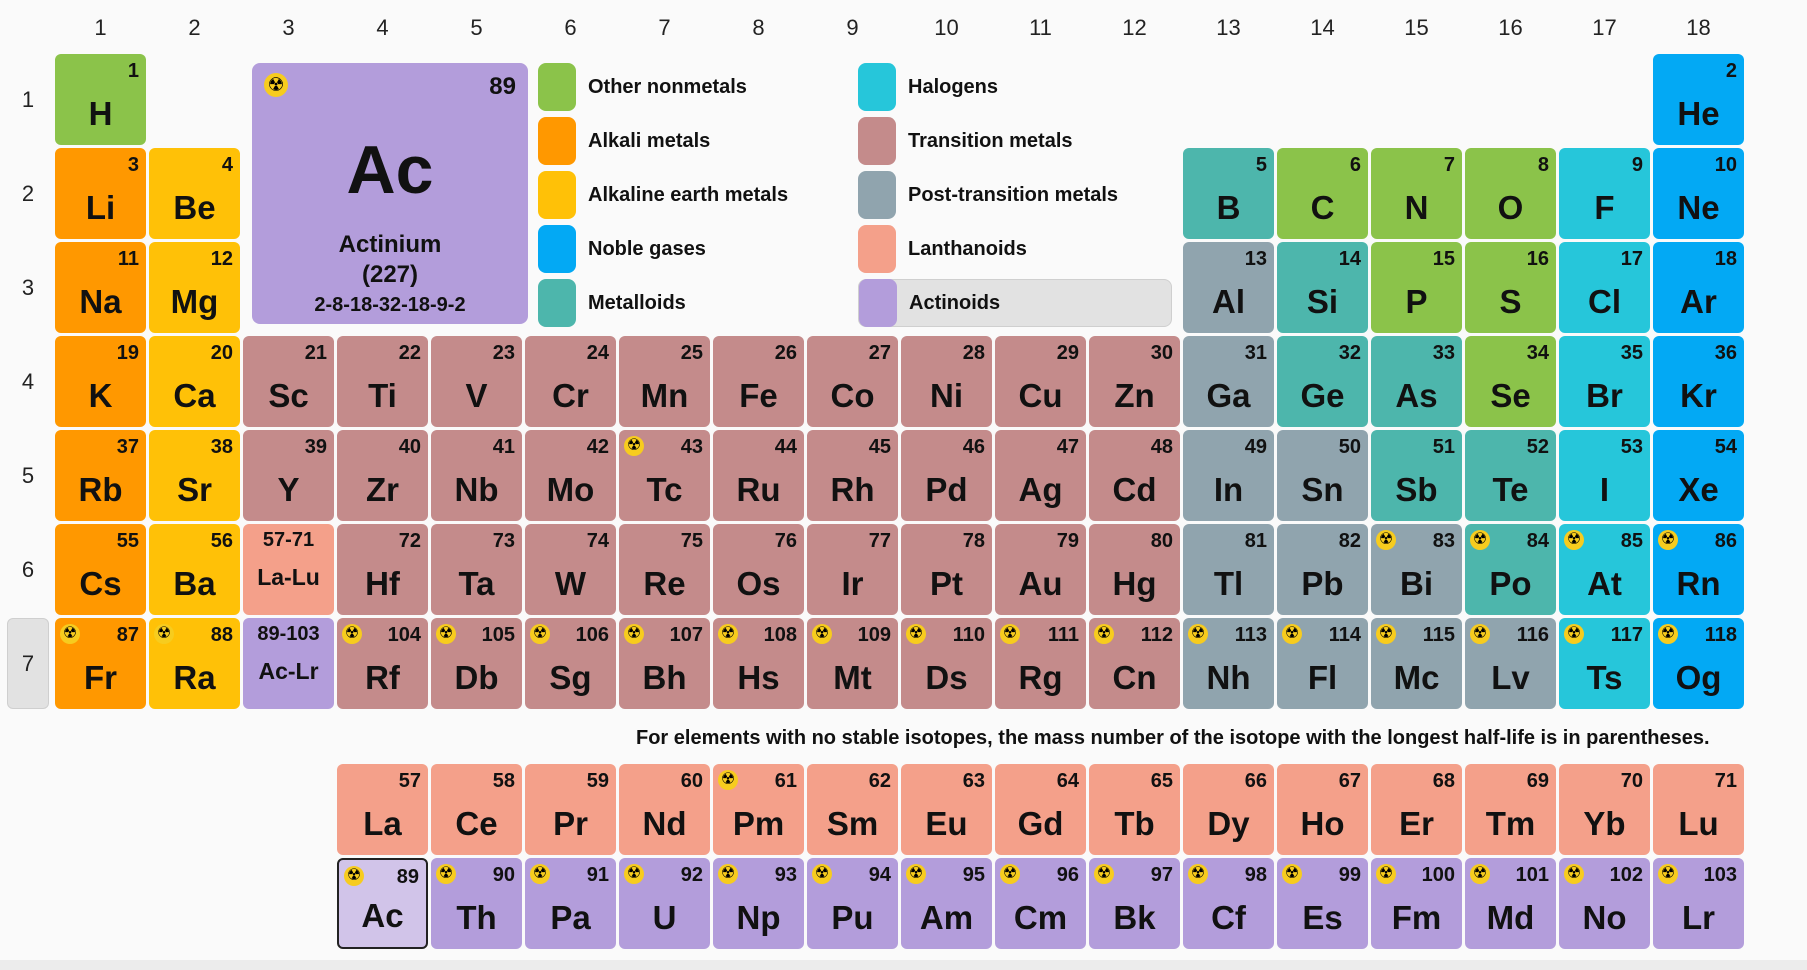 Image resolution: width=1807 pixels, height=970 pixels. Describe the element at coordinates (688, 249) in the screenshot. I see `legend-item-noble: Noble gases` at that location.